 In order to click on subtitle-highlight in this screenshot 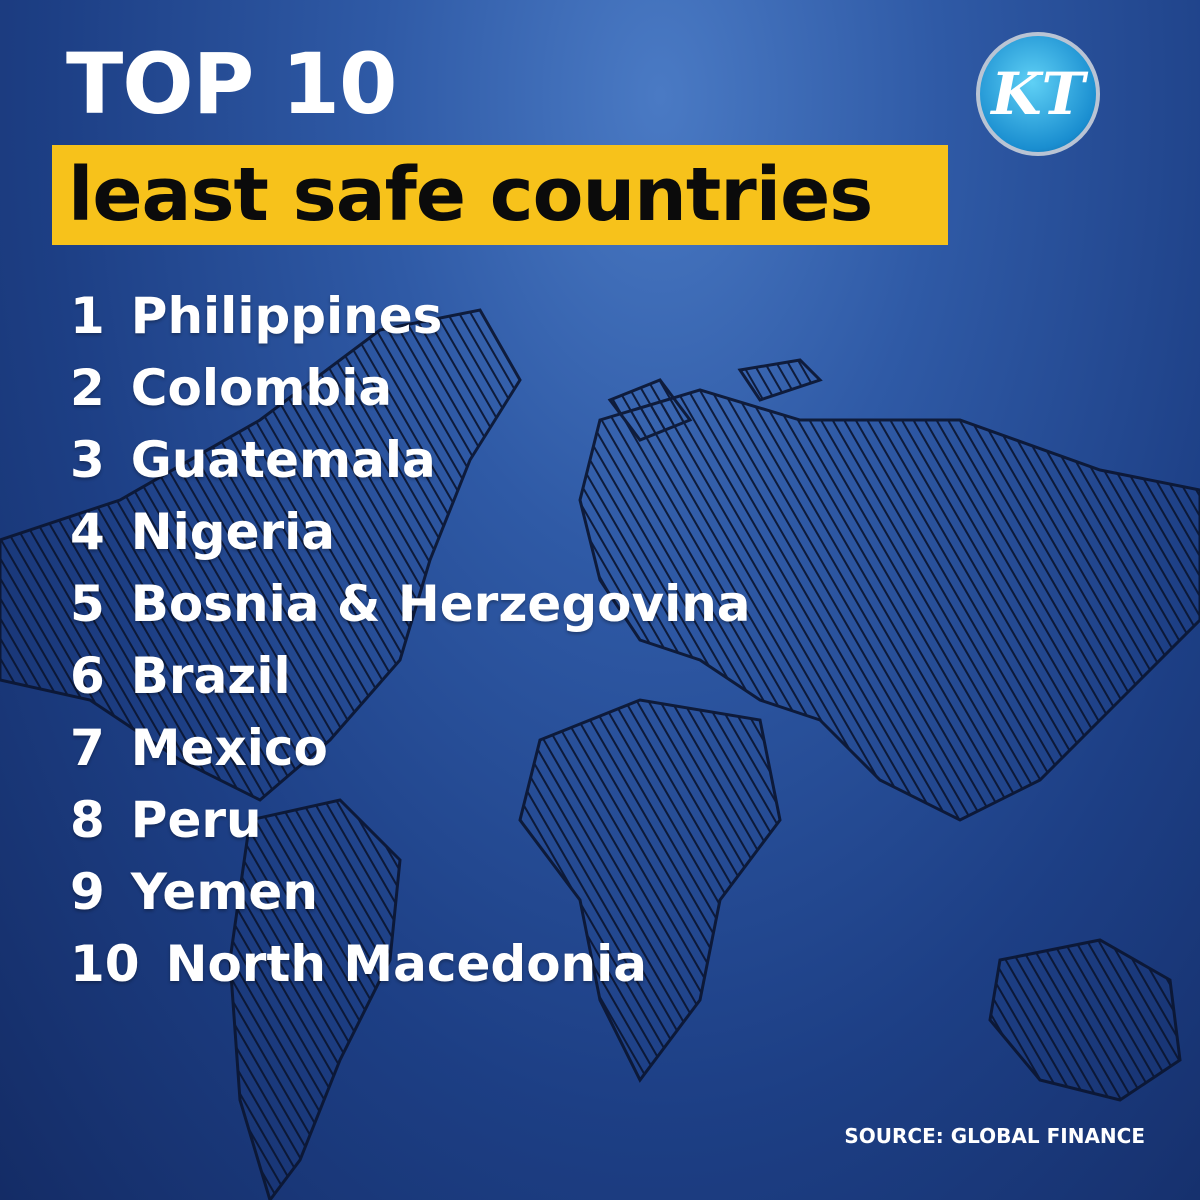, I will do `click(500, 195)`.